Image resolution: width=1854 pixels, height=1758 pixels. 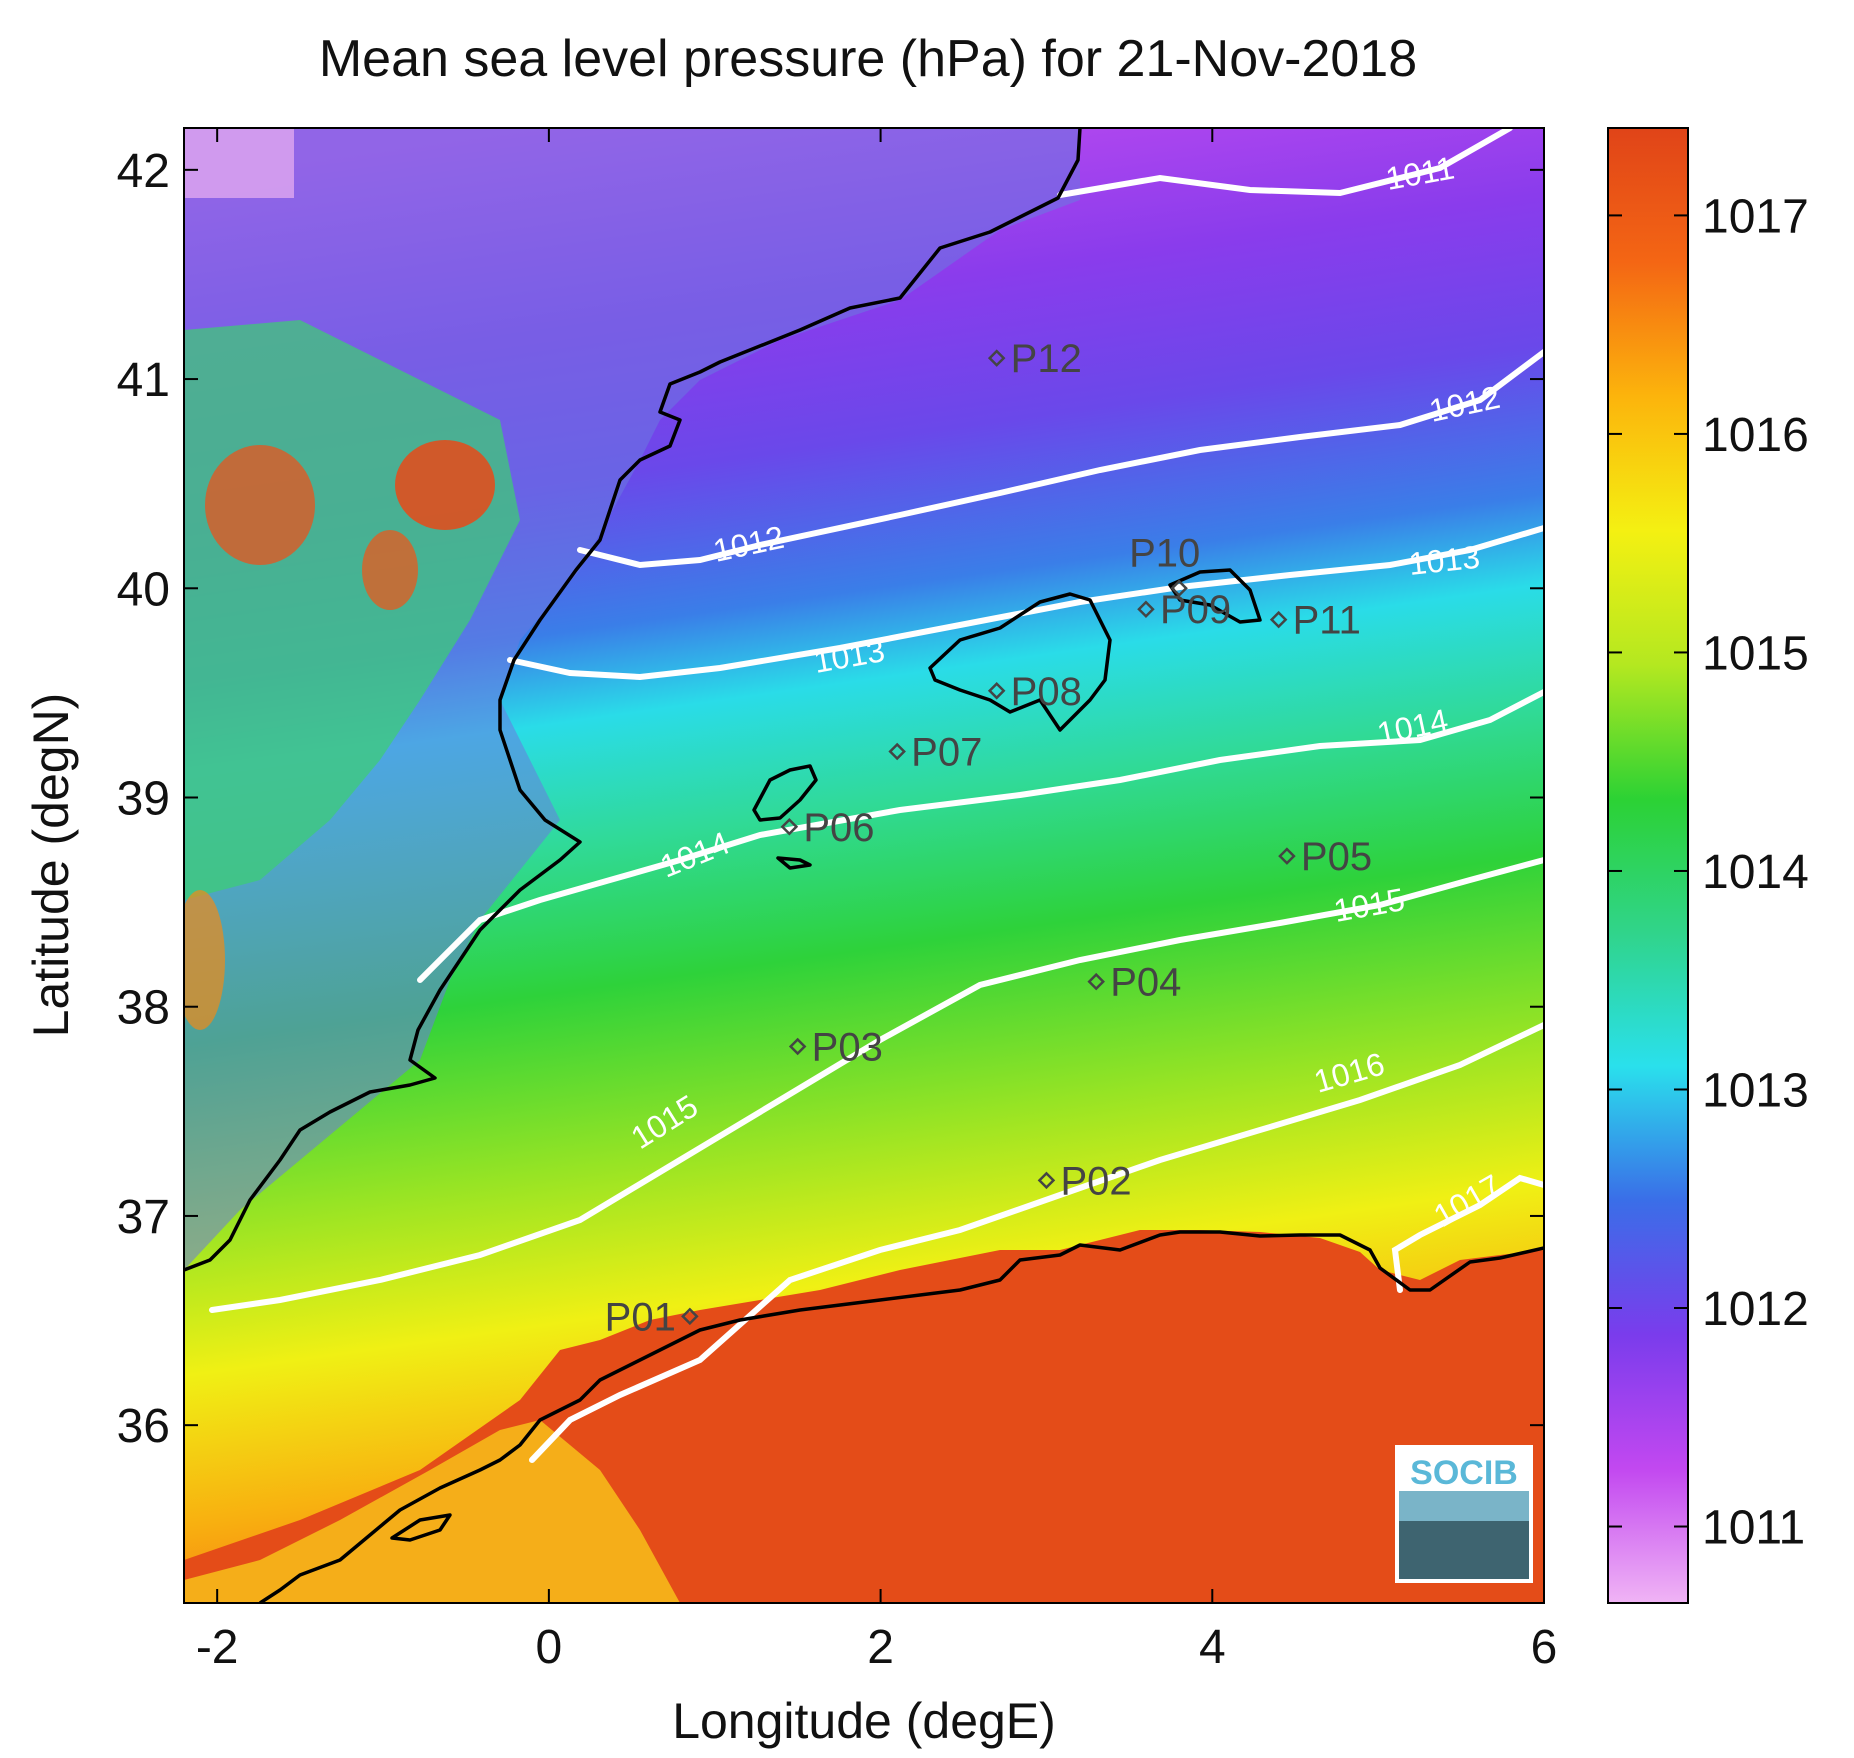 I want to click on y-tick-label: 41, so click(x=143, y=380).